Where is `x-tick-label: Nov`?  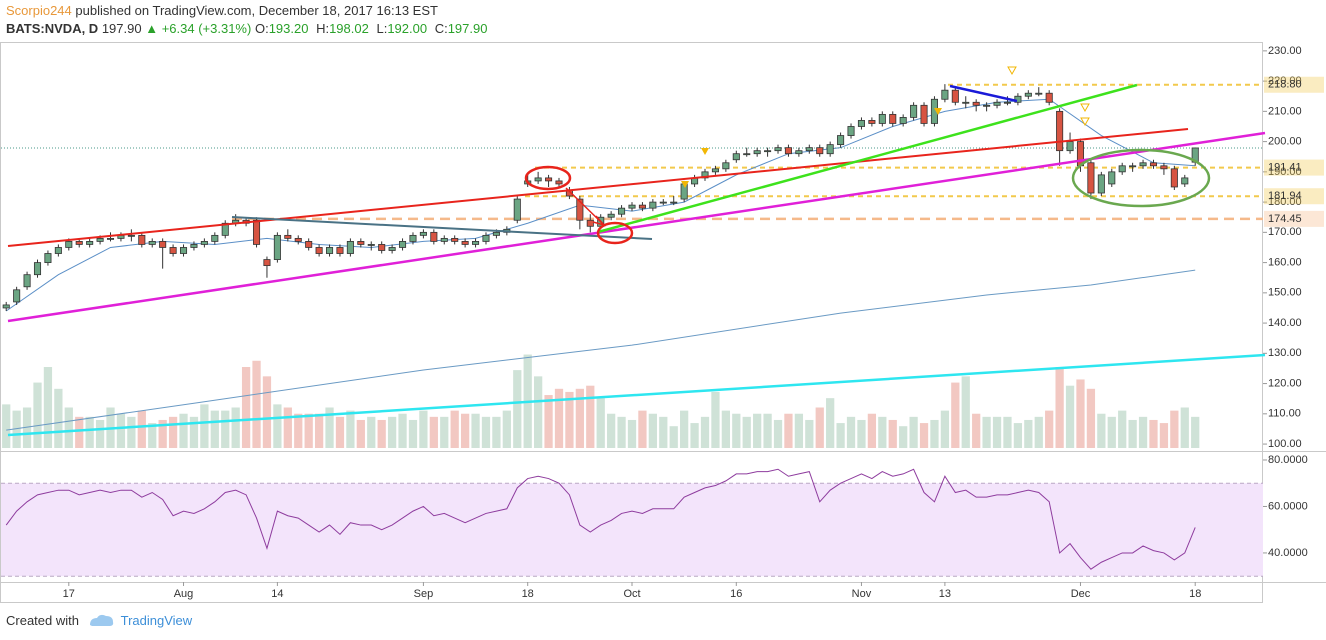
x-tick-label: Nov is located at coordinates (862, 594).